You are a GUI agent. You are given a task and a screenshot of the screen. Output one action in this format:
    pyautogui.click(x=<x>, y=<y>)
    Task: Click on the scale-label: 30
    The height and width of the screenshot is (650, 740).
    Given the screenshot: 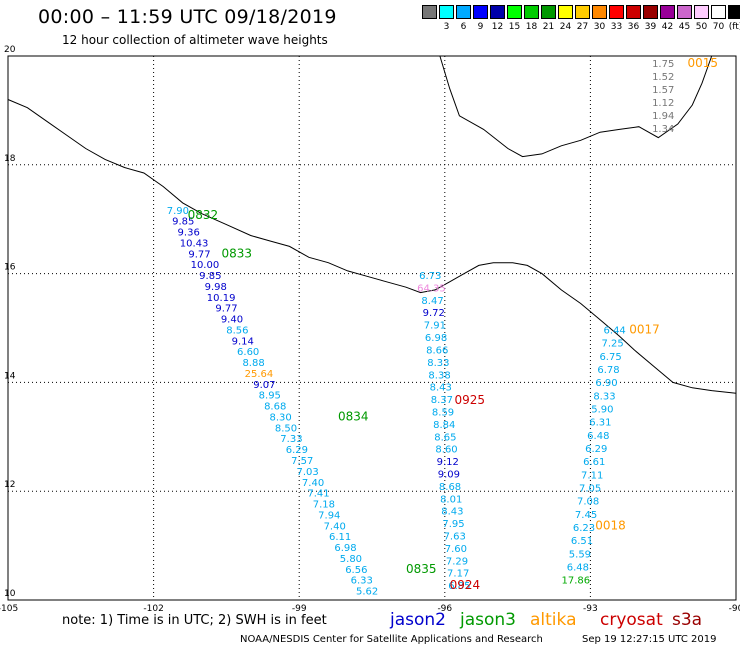 What is the action you would take?
    pyautogui.click(x=599, y=27)
    